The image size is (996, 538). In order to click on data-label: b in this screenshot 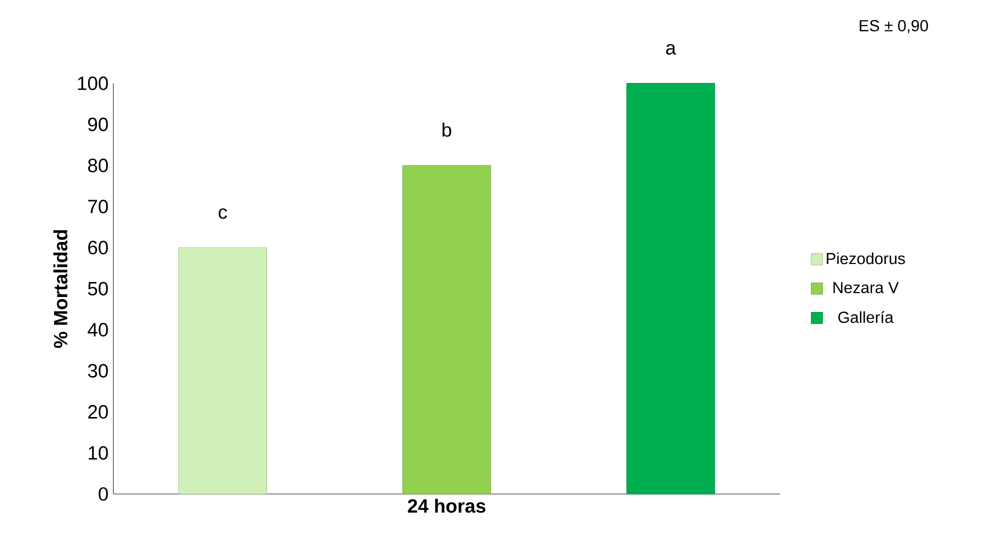, I will do `click(447, 129)`.